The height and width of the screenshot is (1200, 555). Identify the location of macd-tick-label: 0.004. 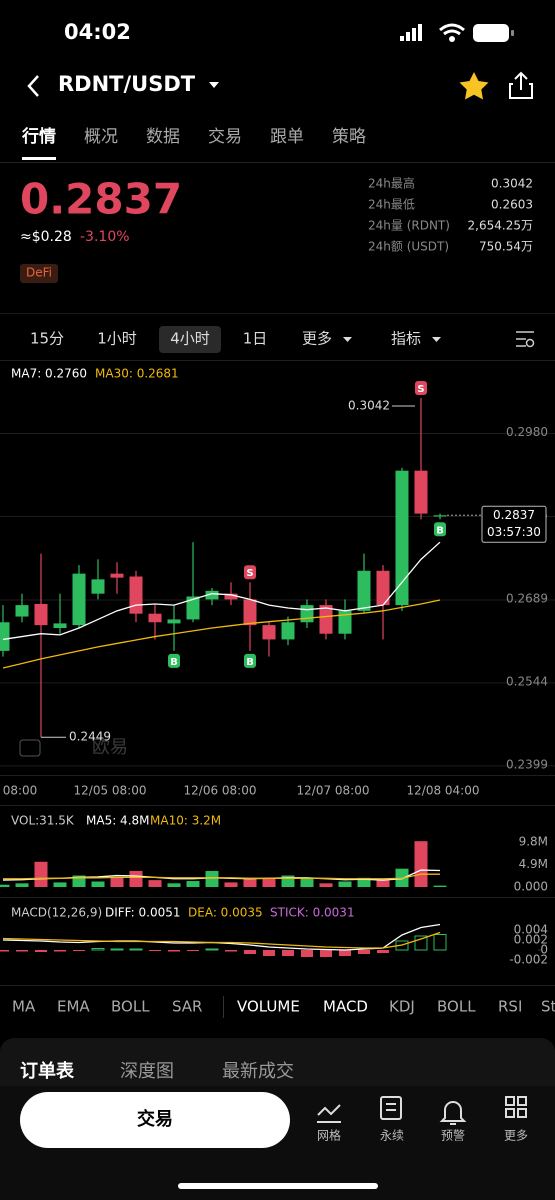
(531, 930).